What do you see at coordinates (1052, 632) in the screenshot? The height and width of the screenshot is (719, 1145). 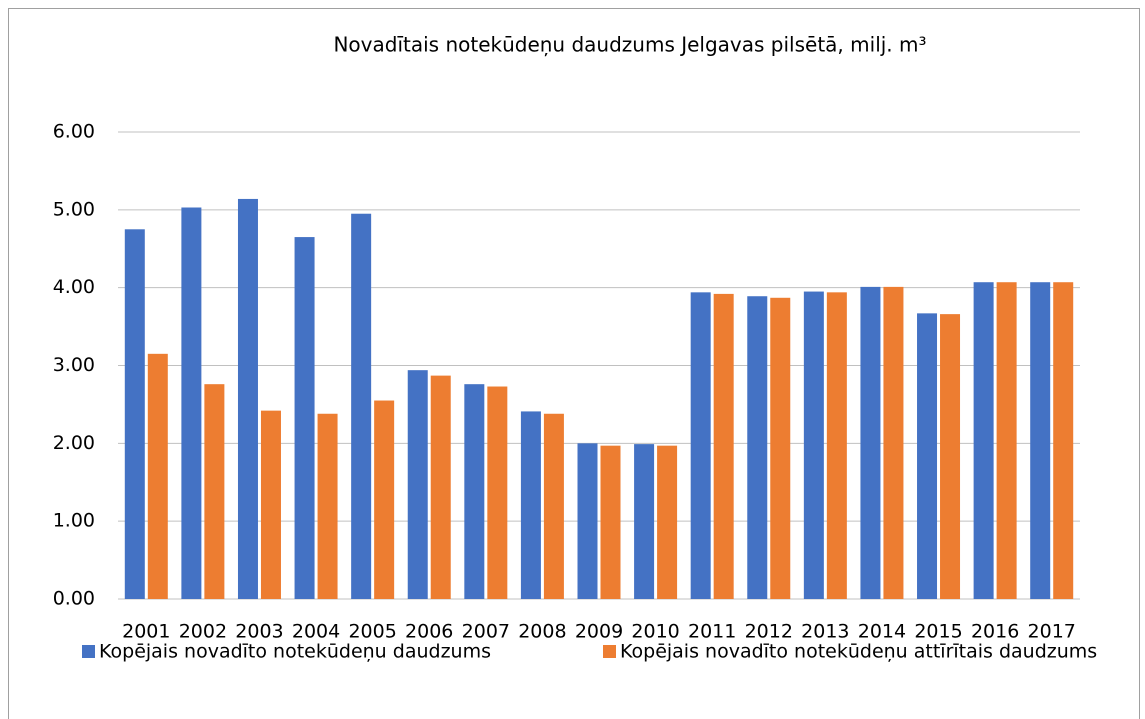 I see `x-tick-label: 2017` at bounding box center [1052, 632].